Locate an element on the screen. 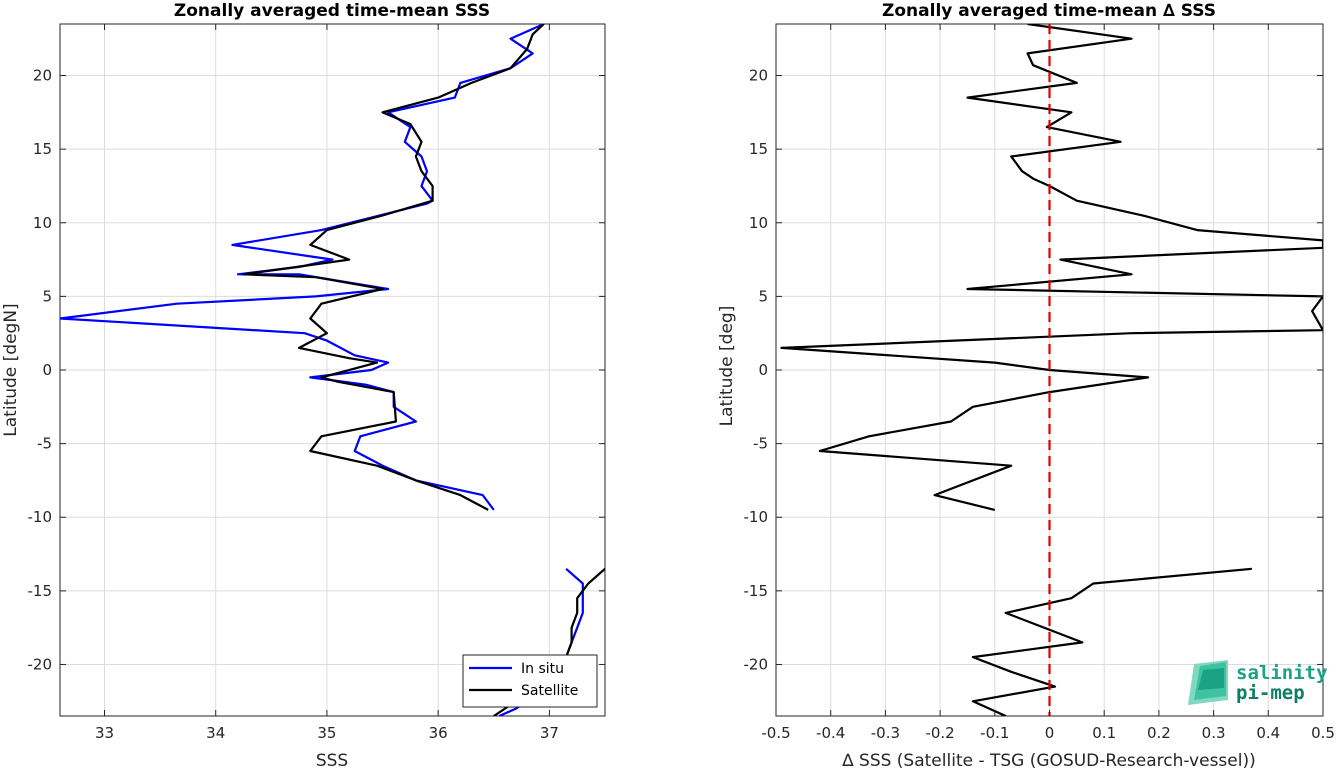 The height and width of the screenshot is (769, 1336). x-tick-label: 0.1 is located at coordinates (1104, 733).